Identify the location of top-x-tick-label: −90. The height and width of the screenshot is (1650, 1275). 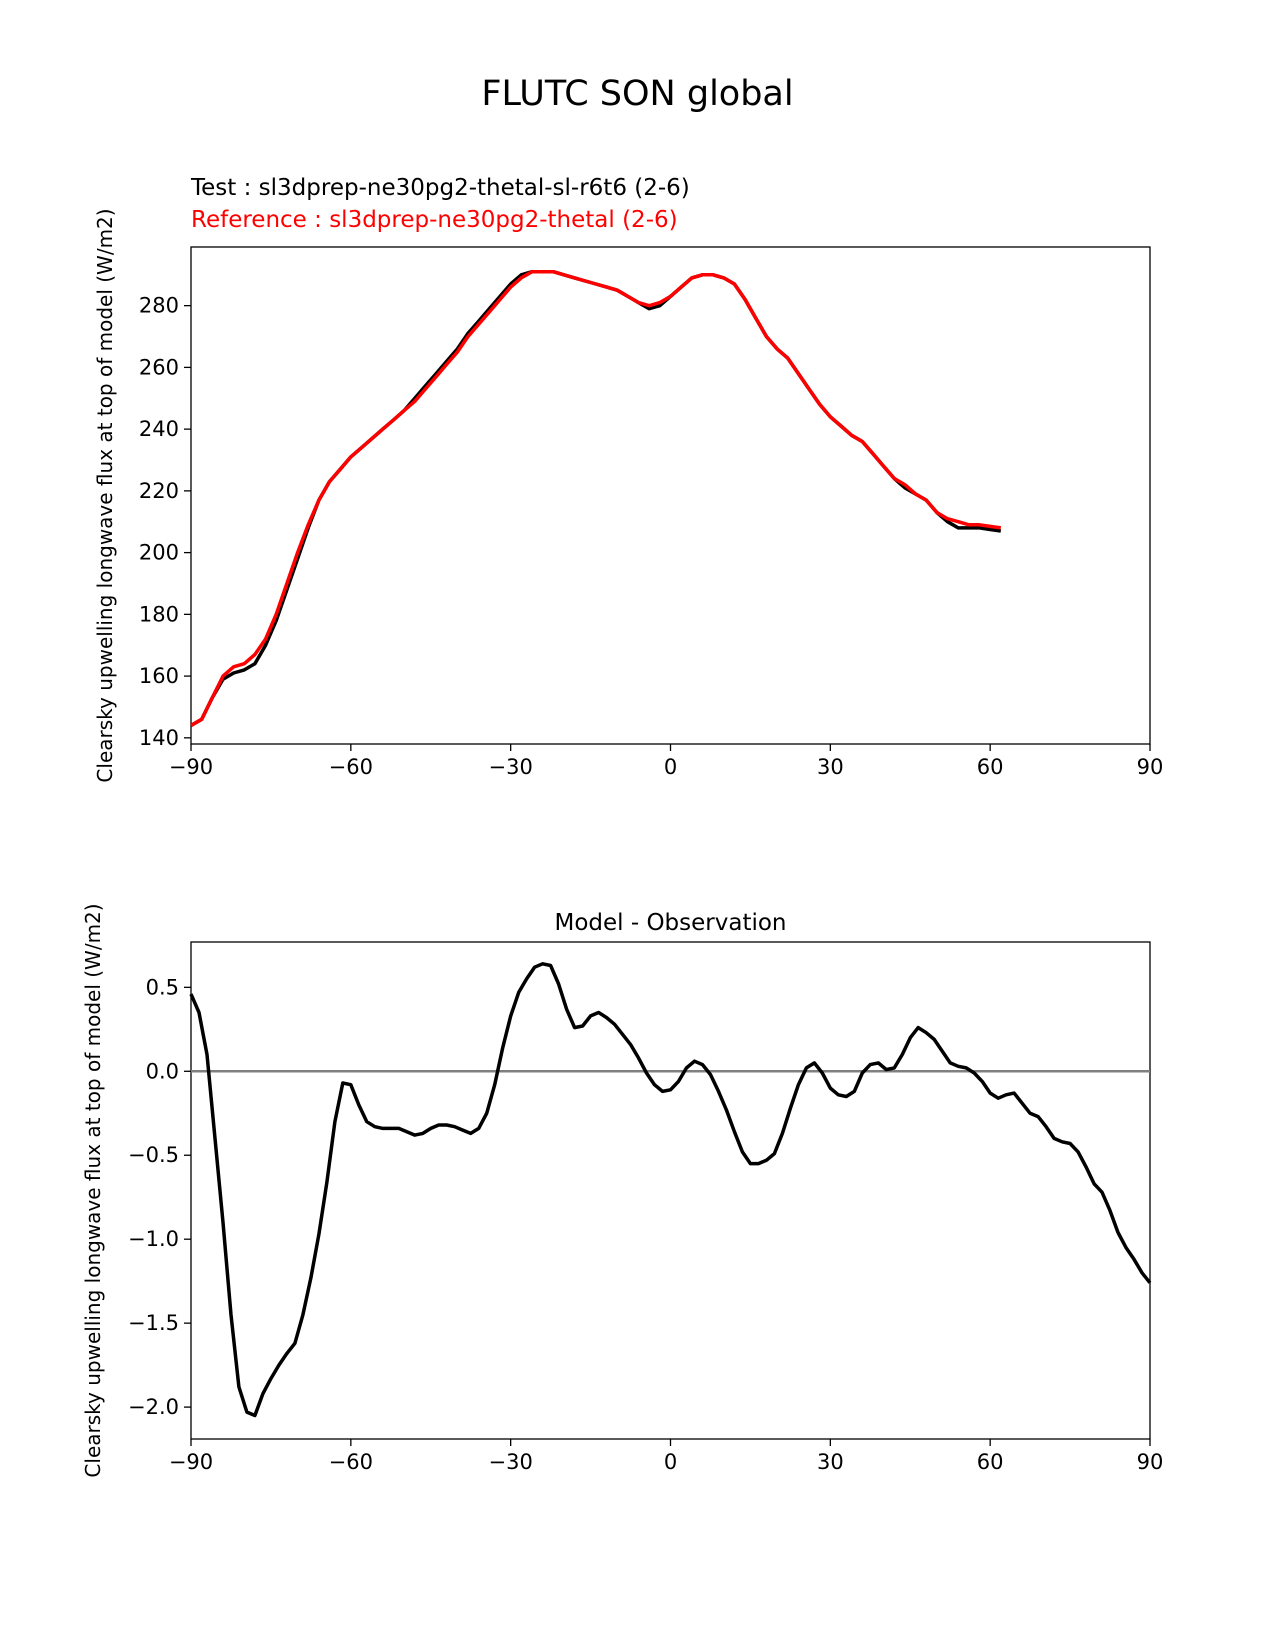
(191, 767).